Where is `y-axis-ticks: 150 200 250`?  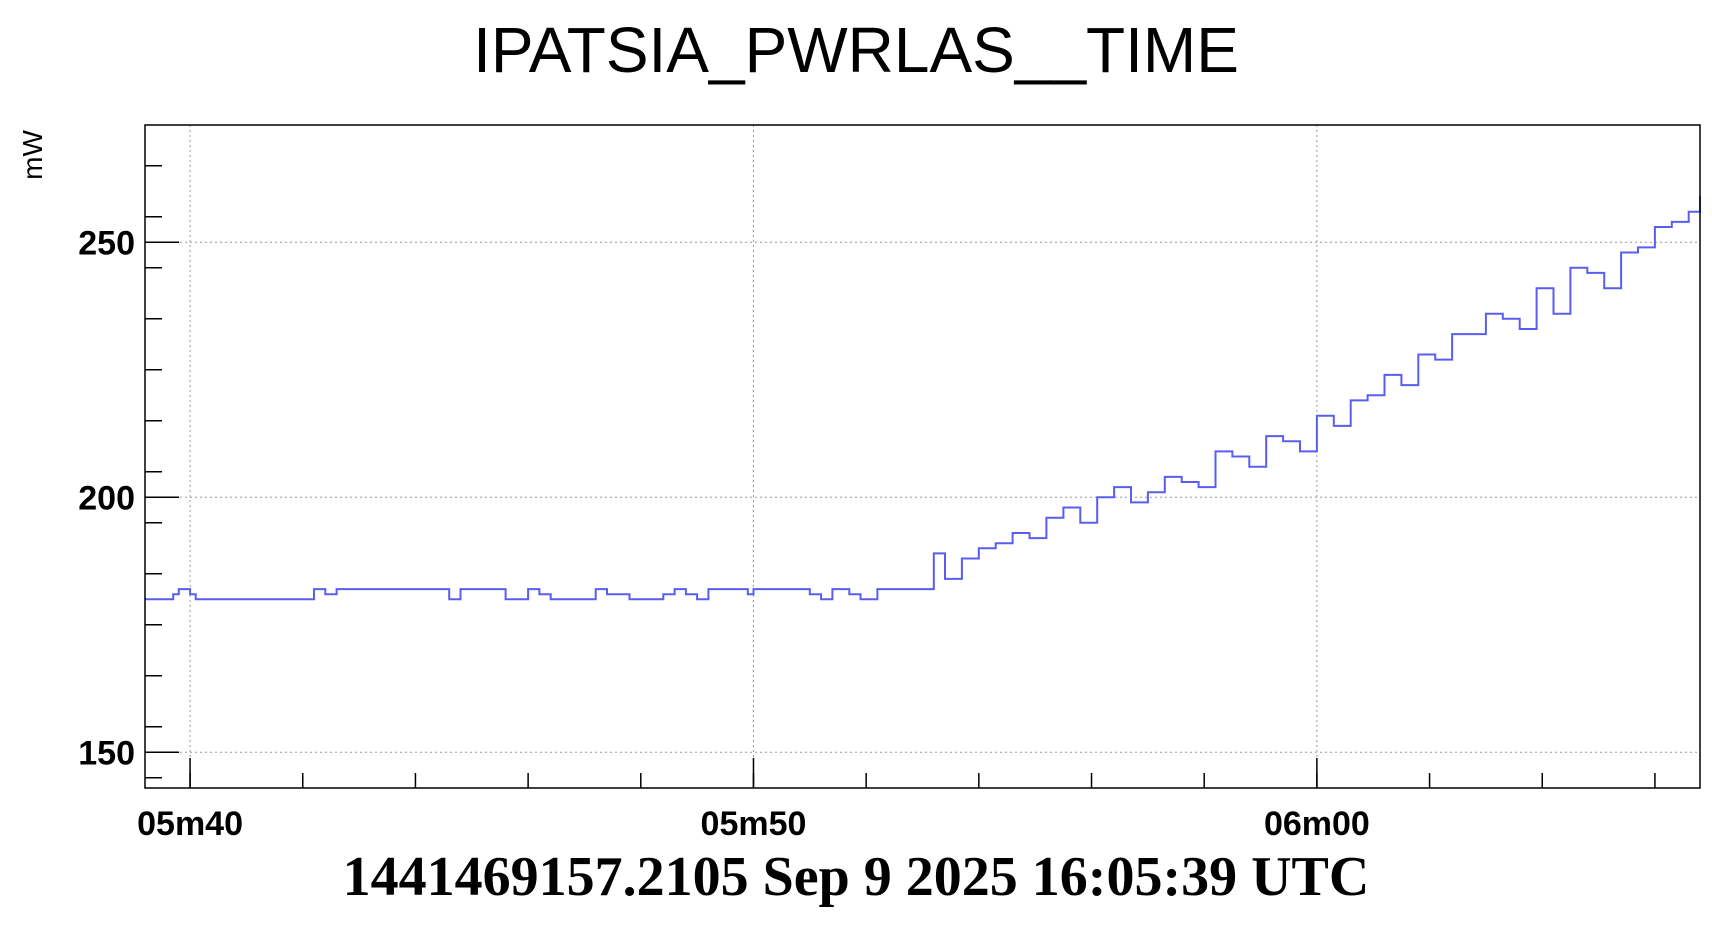 y-axis-ticks: 150 200 250 is located at coordinates (128, 498).